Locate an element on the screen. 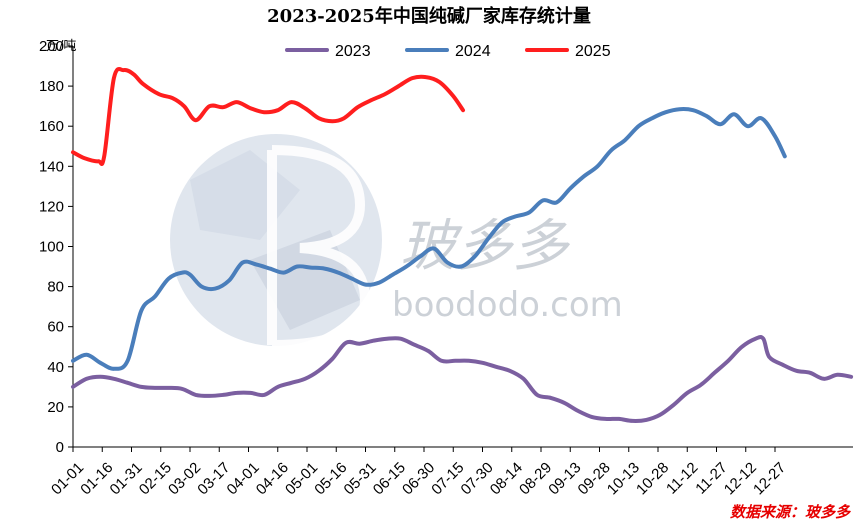  x-tick-label: 05-01 is located at coordinates (301, 478).